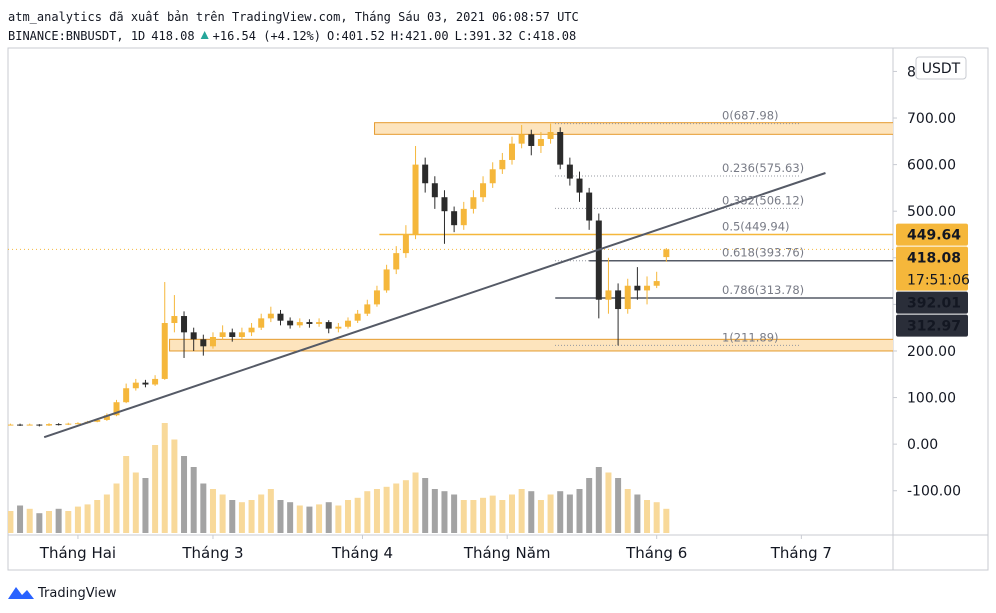 The height and width of the screenshot is (613, 996). Describe the element at coordinates (941, 69) in the screenshot. I see `currency: USDT` at that location.